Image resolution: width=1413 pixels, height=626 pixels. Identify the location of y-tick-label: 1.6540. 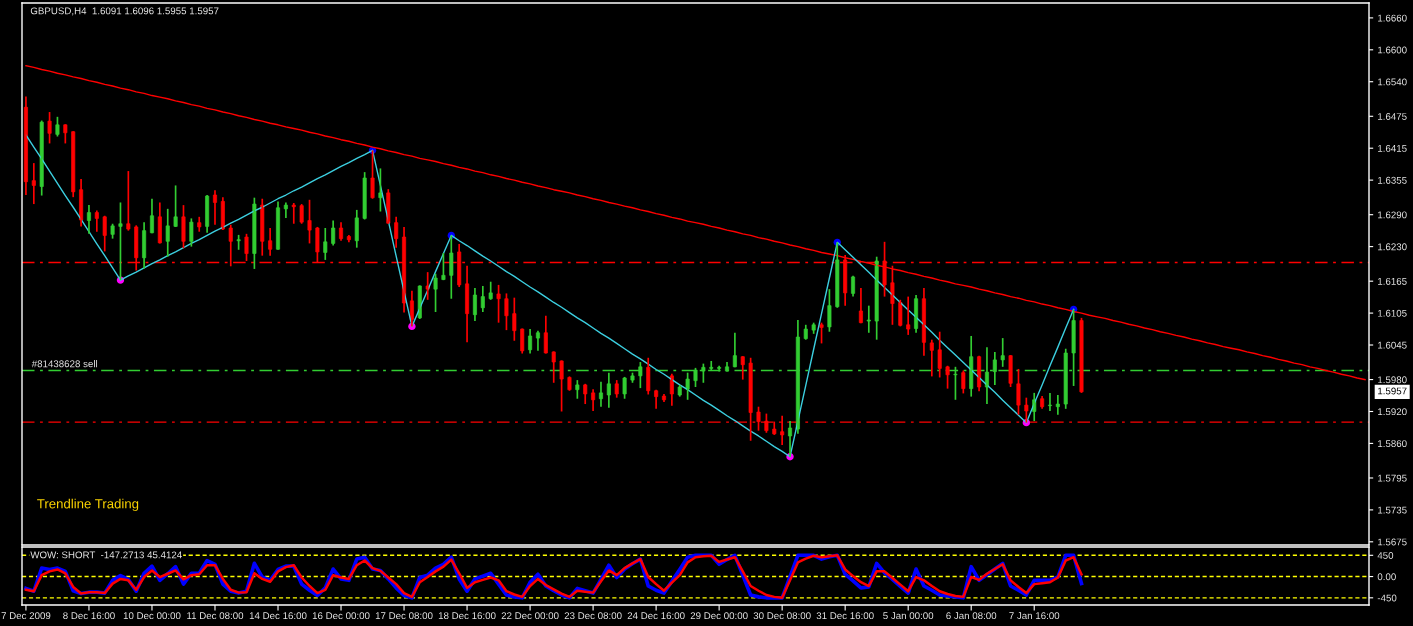
(1392, 82).